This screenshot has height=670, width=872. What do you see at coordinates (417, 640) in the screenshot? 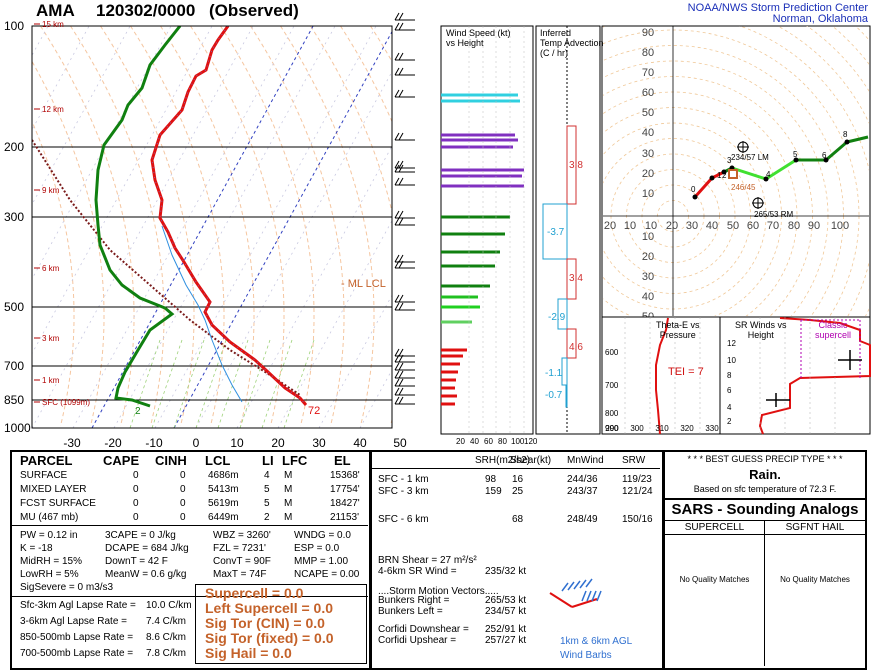
I see `corfidi-label: Corfidi Upshear =` at bounding box center [417, 640].